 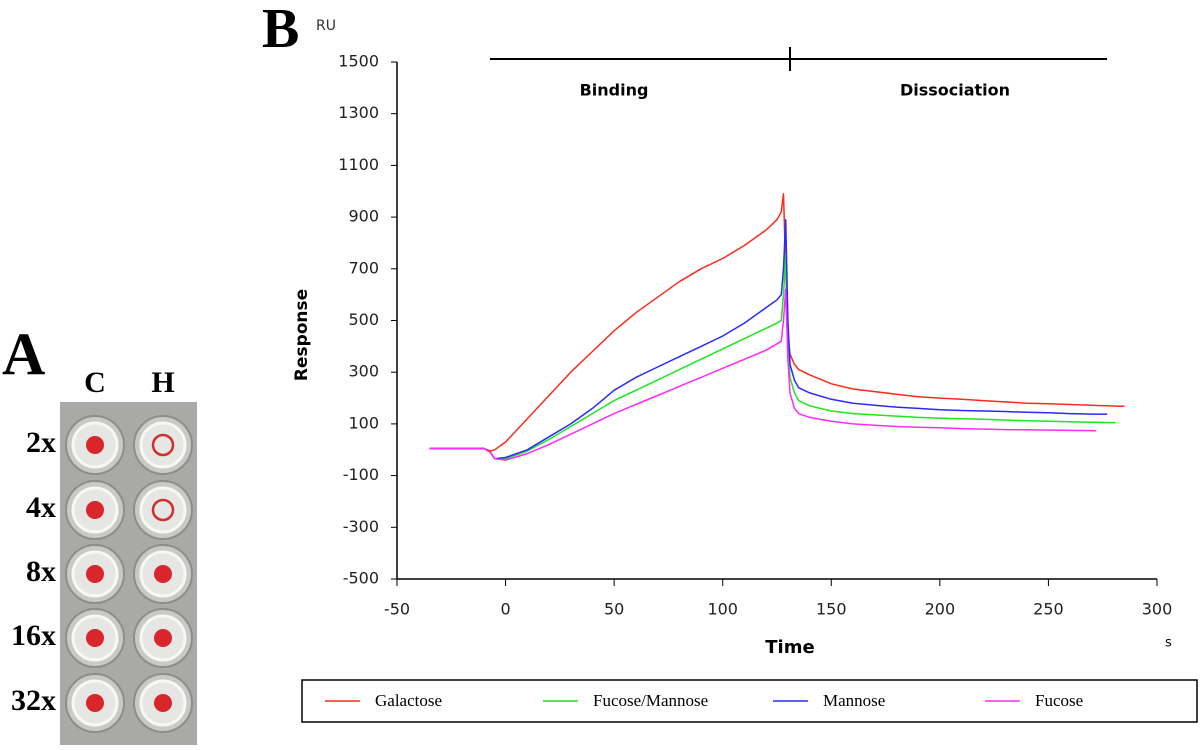 What do you see at coordinates (23, 354) in the screenshot?
I see `panel-label: A` at bounding box center [23, 354].